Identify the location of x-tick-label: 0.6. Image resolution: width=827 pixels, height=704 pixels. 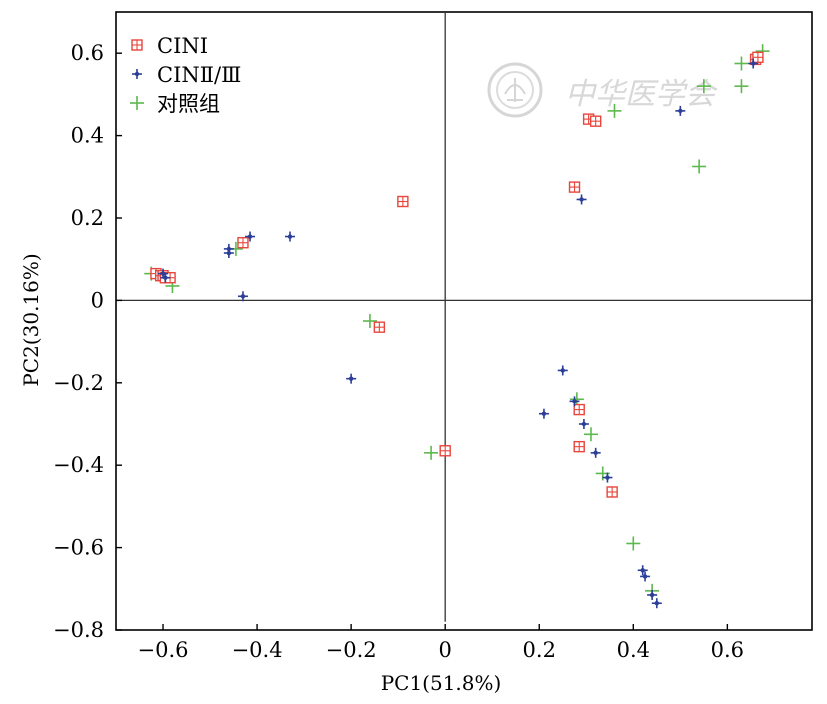
(727, 650).